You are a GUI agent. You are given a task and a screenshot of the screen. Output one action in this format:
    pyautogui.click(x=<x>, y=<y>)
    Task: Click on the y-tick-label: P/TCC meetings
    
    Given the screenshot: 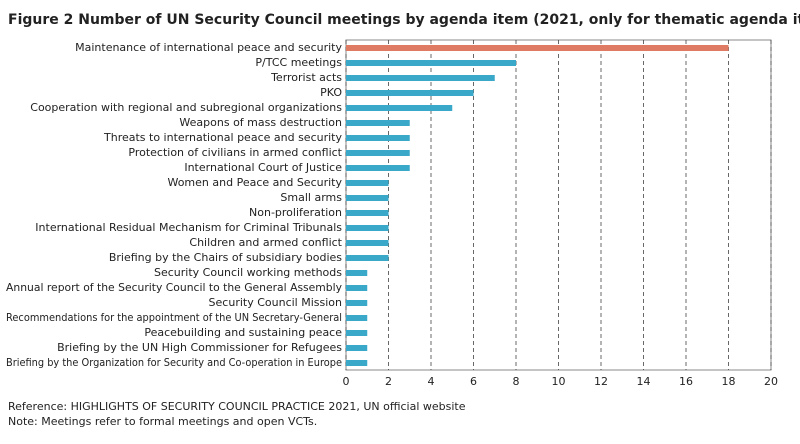 What is the action you would take?
    pyautogui.click(x=298, y=62)
    